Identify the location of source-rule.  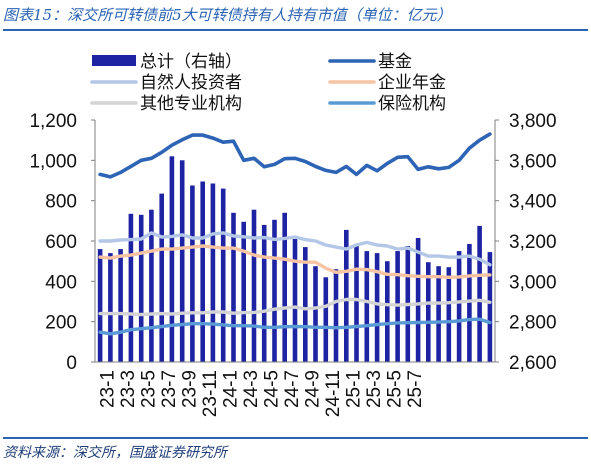
(295, 438).